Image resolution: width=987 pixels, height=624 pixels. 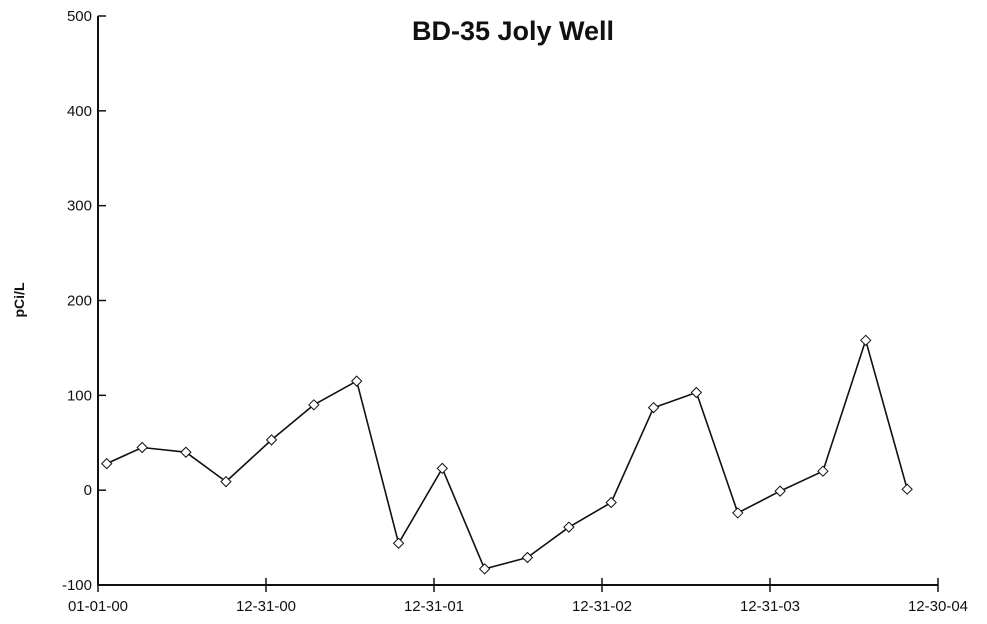 What do you see at coordinates (938, 606) in the screenshot?
I see `x-tick-label: 12-30-04` at bounding box center [938, 606].